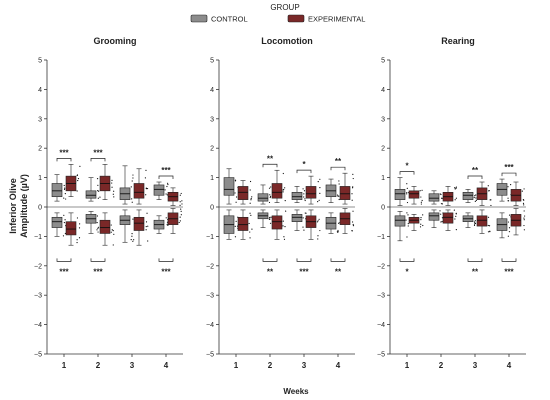 The image size is (550, 400). I want to click on significance-week1-neg: *, so click(407, 267).